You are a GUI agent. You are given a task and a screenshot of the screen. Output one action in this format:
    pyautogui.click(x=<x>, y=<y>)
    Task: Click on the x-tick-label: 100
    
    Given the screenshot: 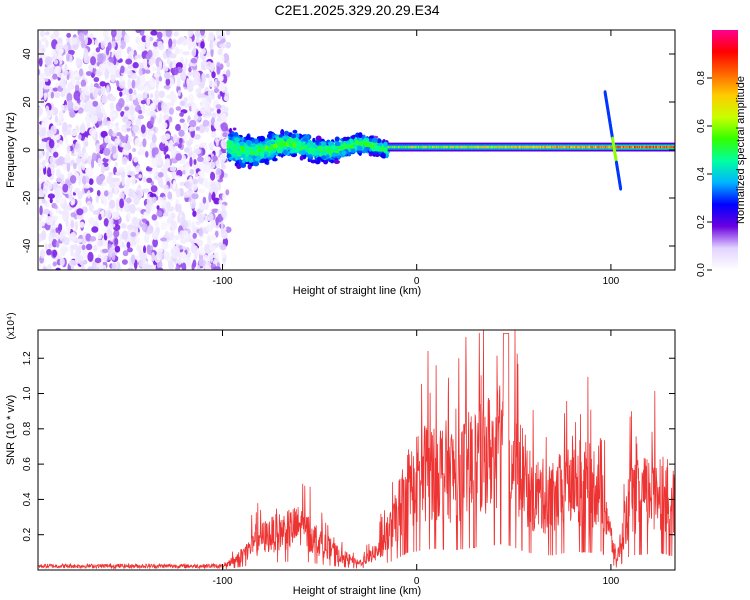 What is the action you would take?
    pyautogui.click(x=611, y=281)
    